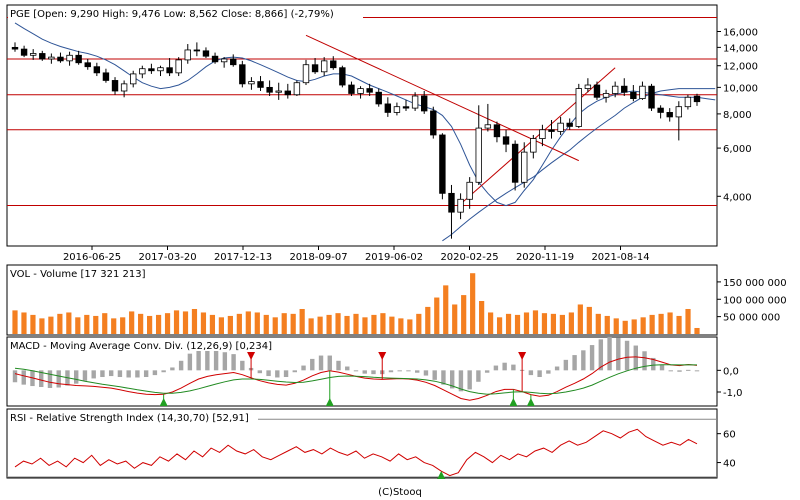 The height and width of the screenshot is (500, 800). I want to click on y-tick-label: 60, so click(729, 435).